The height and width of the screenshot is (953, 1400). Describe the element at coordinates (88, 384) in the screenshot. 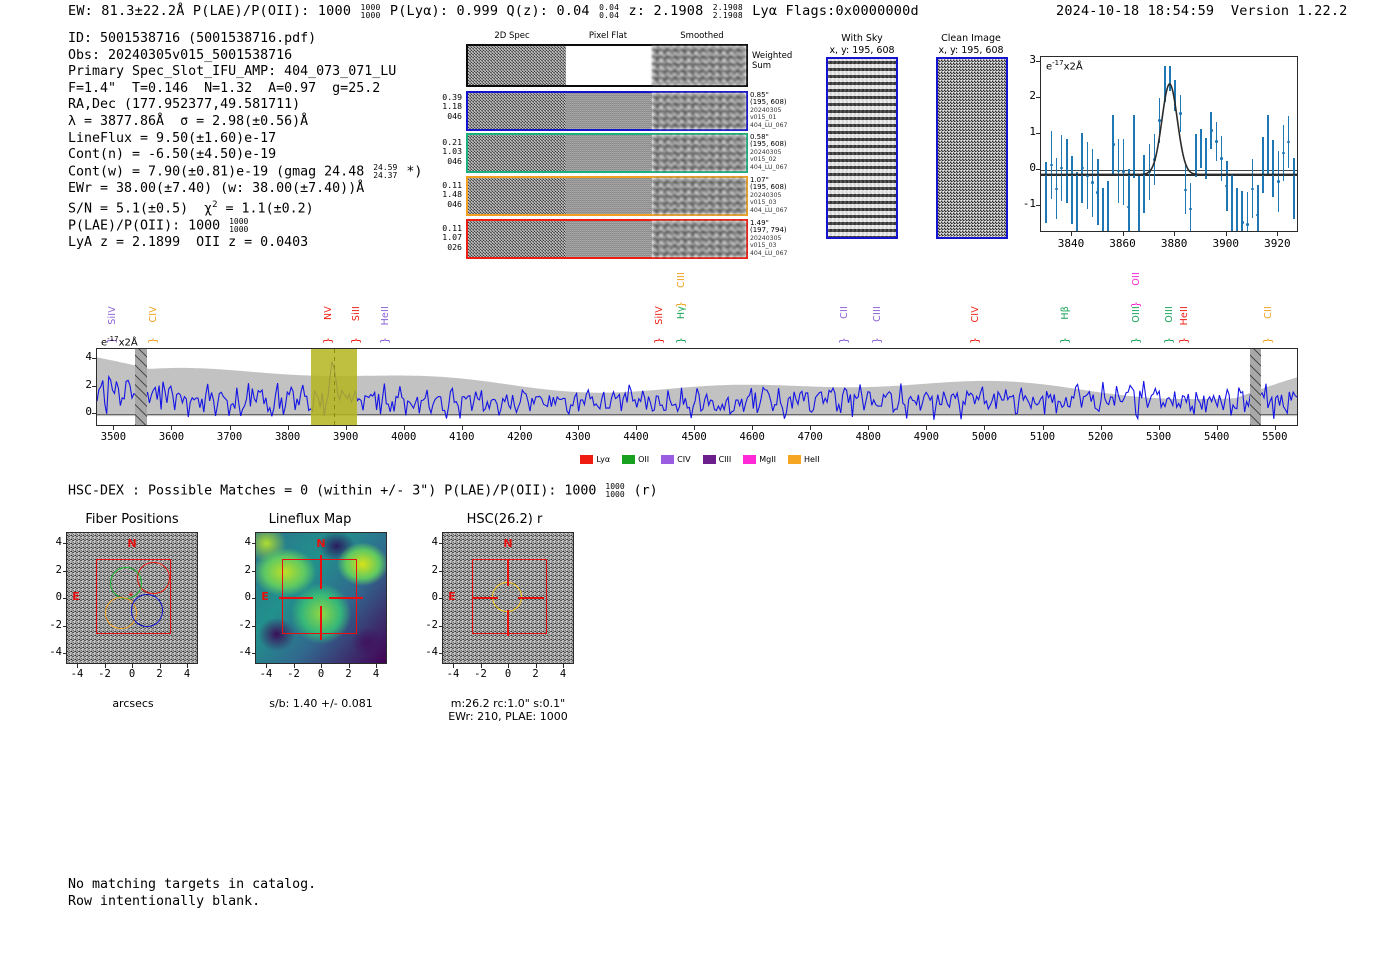

I see `spectrum-ytick: 2` at that location.